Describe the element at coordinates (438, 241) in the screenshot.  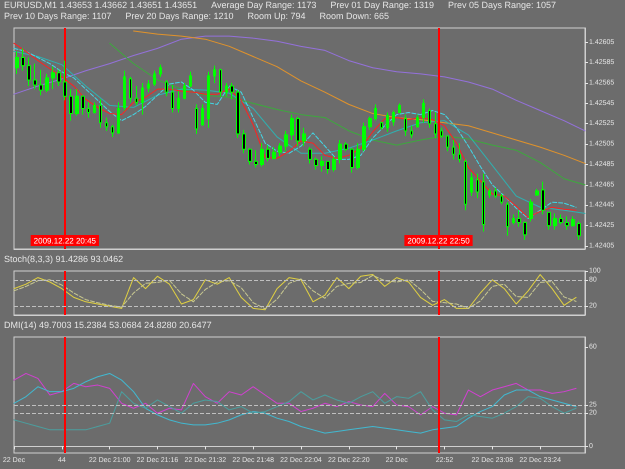
I see `ref-line-label: 2009.12.22 22:50` at that location.